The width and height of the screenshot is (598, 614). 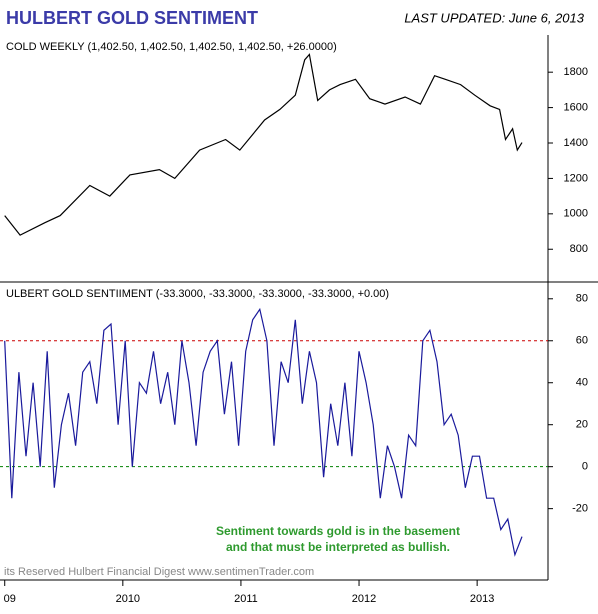 I want to click on y-tick-label: 1800, so click(x=576, y=72).